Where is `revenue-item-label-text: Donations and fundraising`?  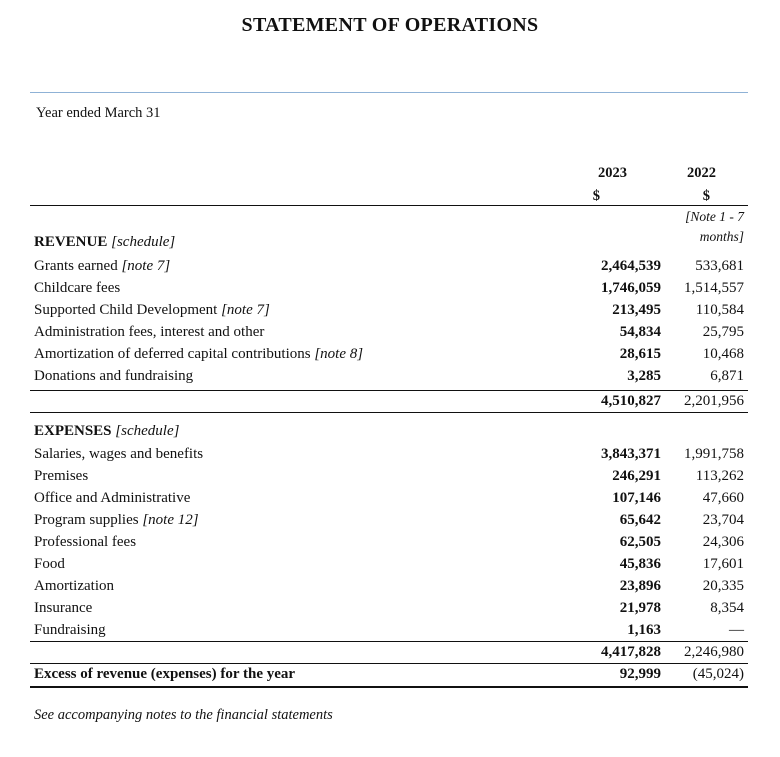 revenue-item-label-text: Donations and fundraising is located at coordinates (114, 376).